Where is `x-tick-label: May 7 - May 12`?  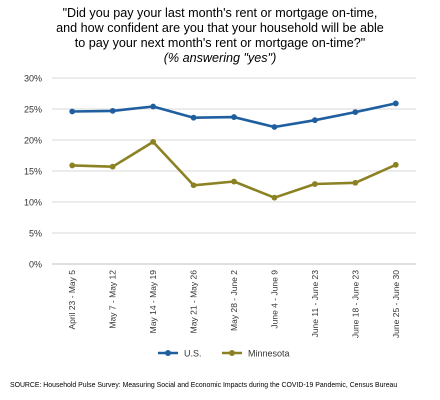 x-tick-label: May 7 - May 12 is located at coordinates (113, 299).